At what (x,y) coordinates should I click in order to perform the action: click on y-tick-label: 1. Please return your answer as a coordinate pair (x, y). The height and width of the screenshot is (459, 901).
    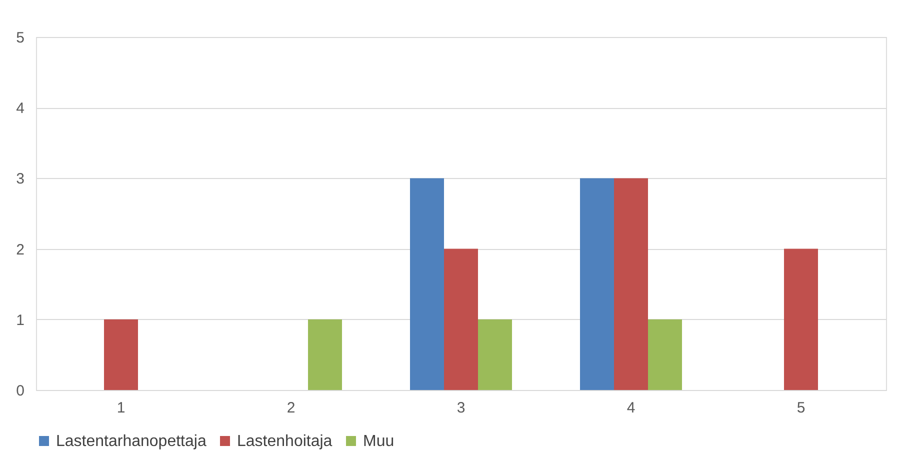
    Looking at the image, I should click on (20, 320).